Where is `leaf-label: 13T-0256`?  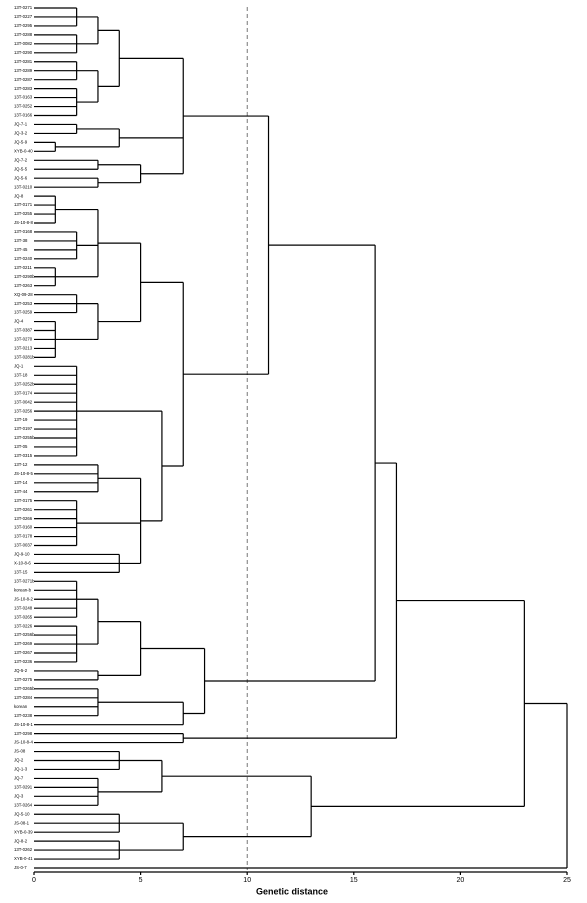
leaf-label: 13T-0256 is located at coordinates (23, 410).